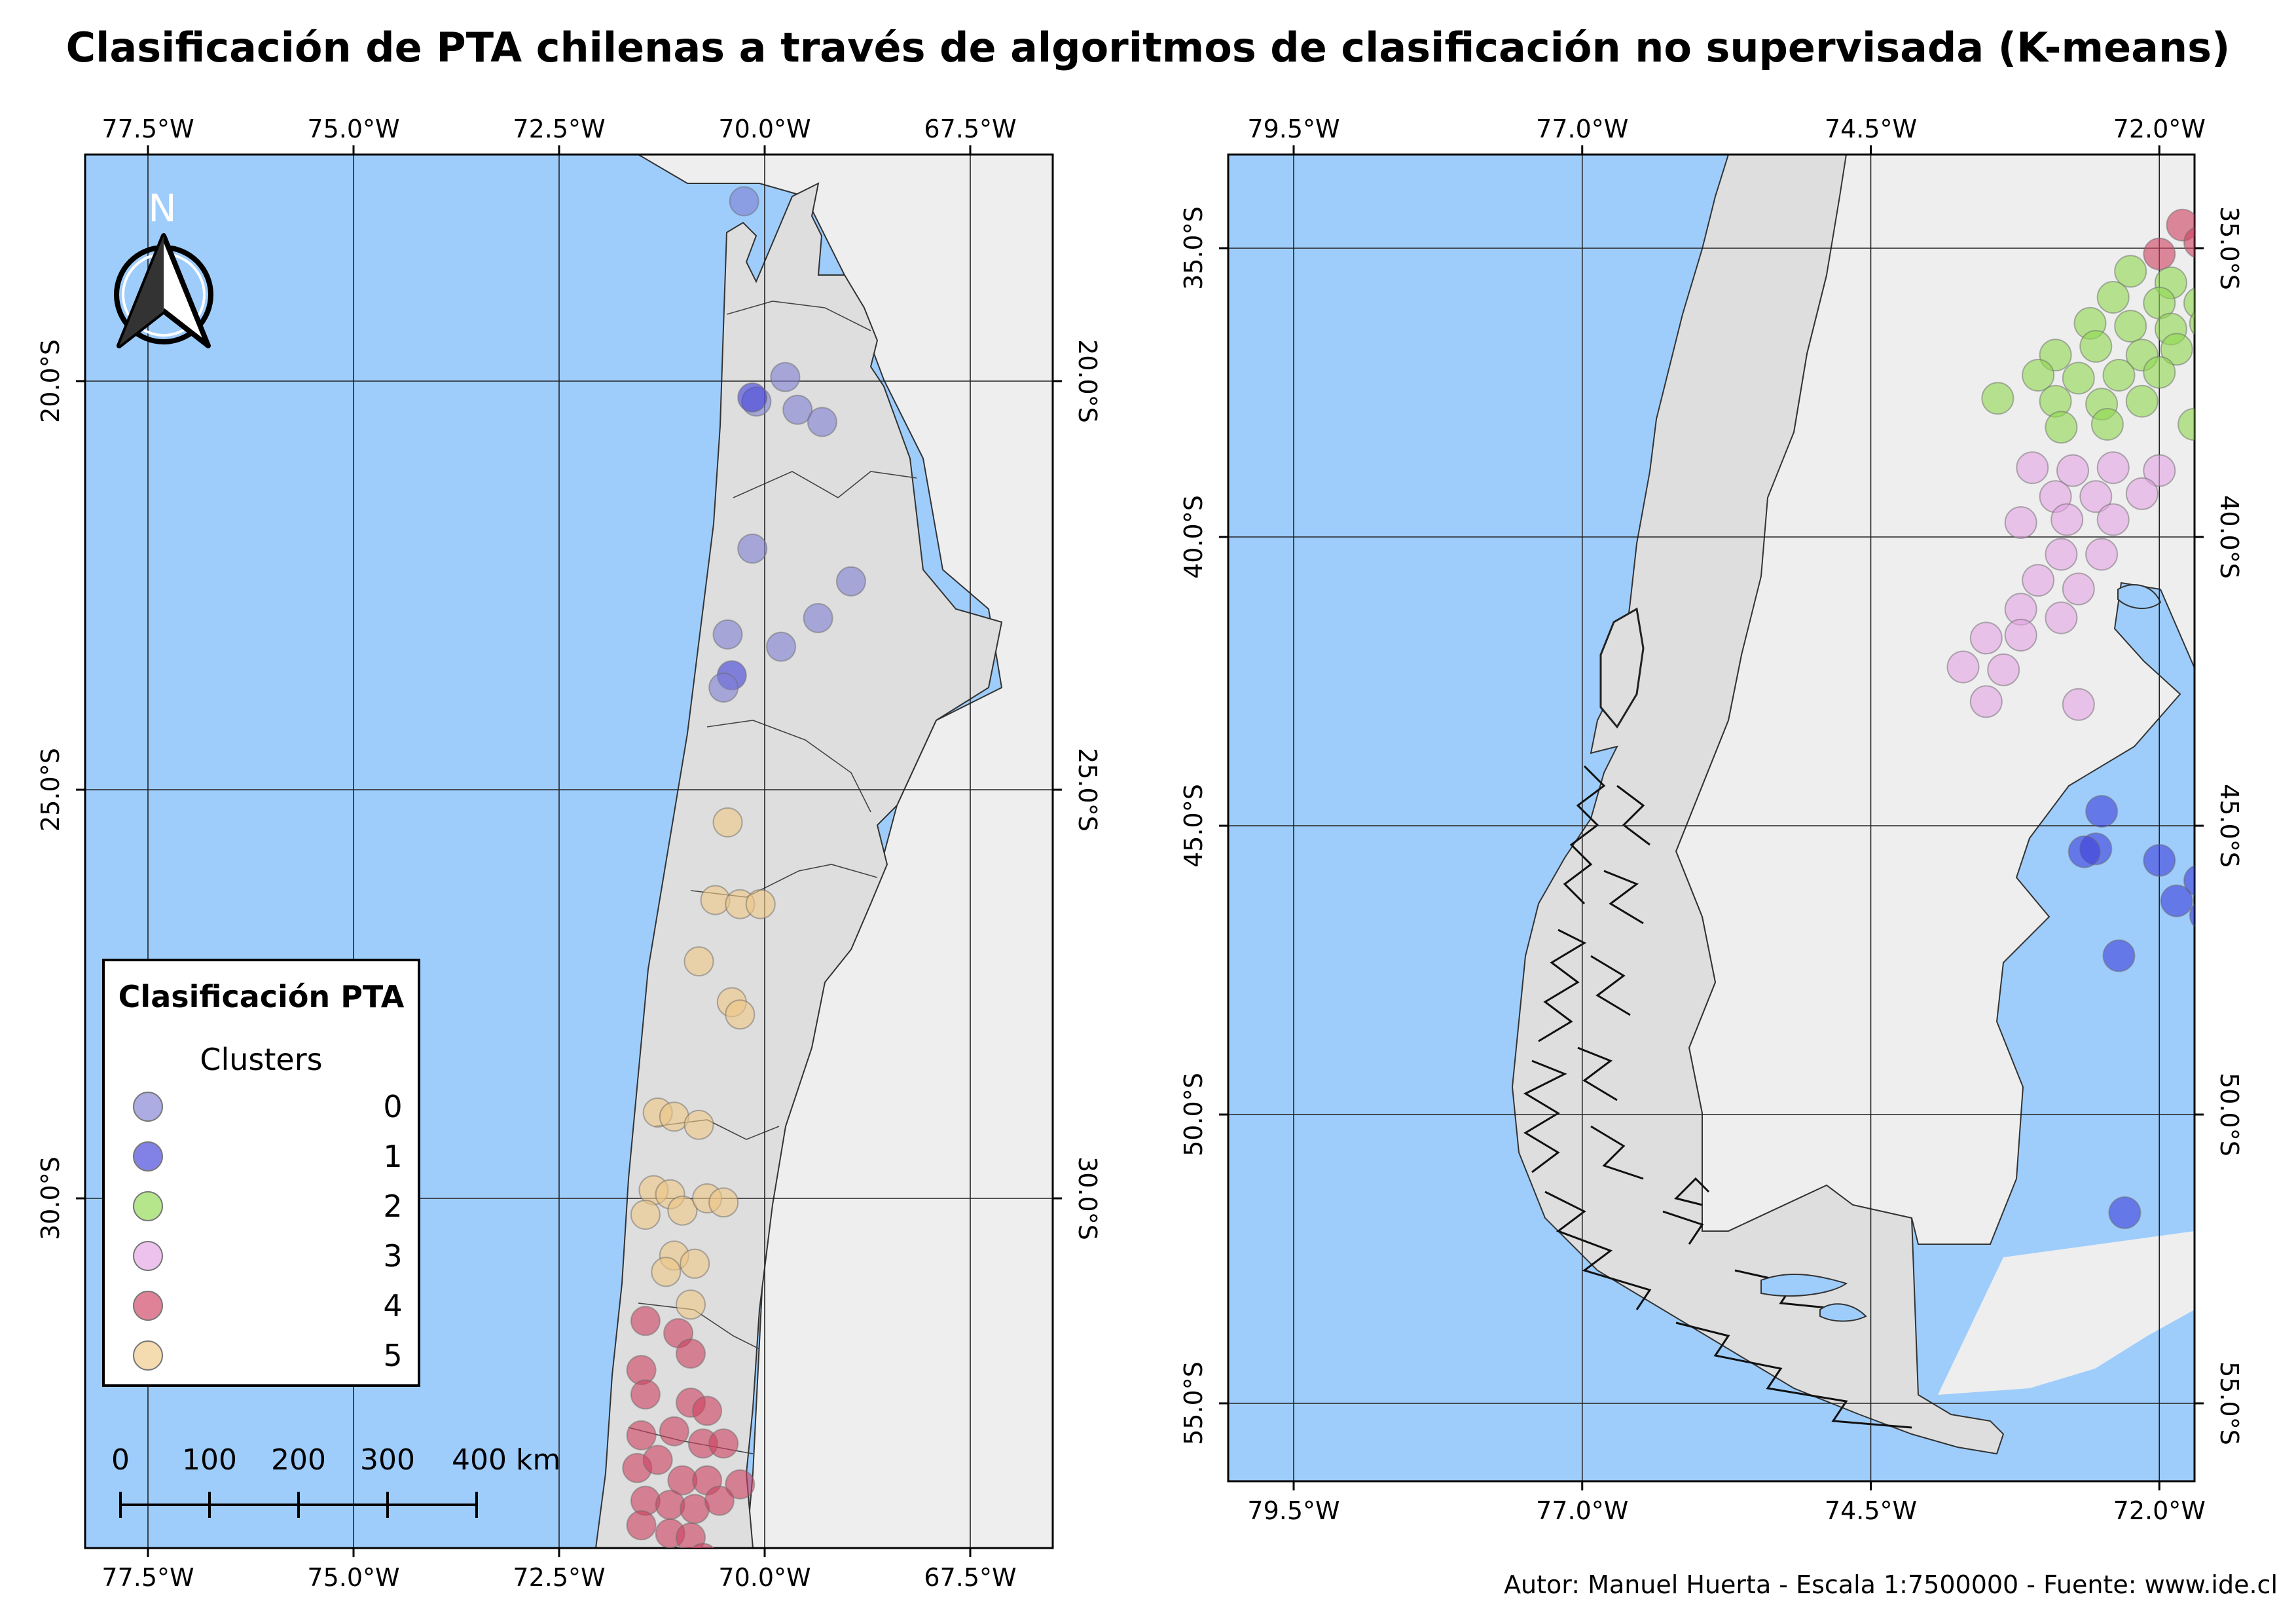  What do you see at coordinates (559, 129) in the screenshot?
I see `lon-tick-top: 72.5°W` at bounding box center [559, 129].